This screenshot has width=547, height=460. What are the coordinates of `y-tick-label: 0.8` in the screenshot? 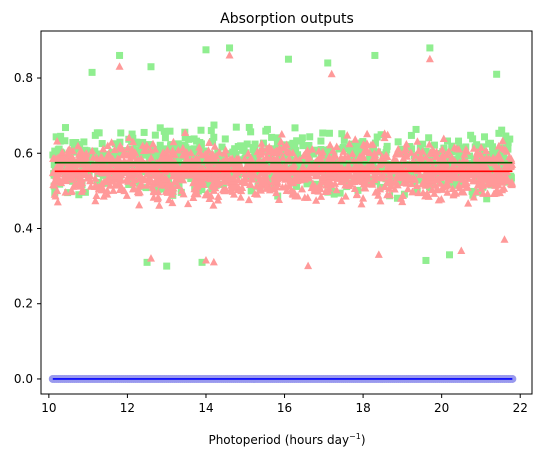 It's located at (23, 78).